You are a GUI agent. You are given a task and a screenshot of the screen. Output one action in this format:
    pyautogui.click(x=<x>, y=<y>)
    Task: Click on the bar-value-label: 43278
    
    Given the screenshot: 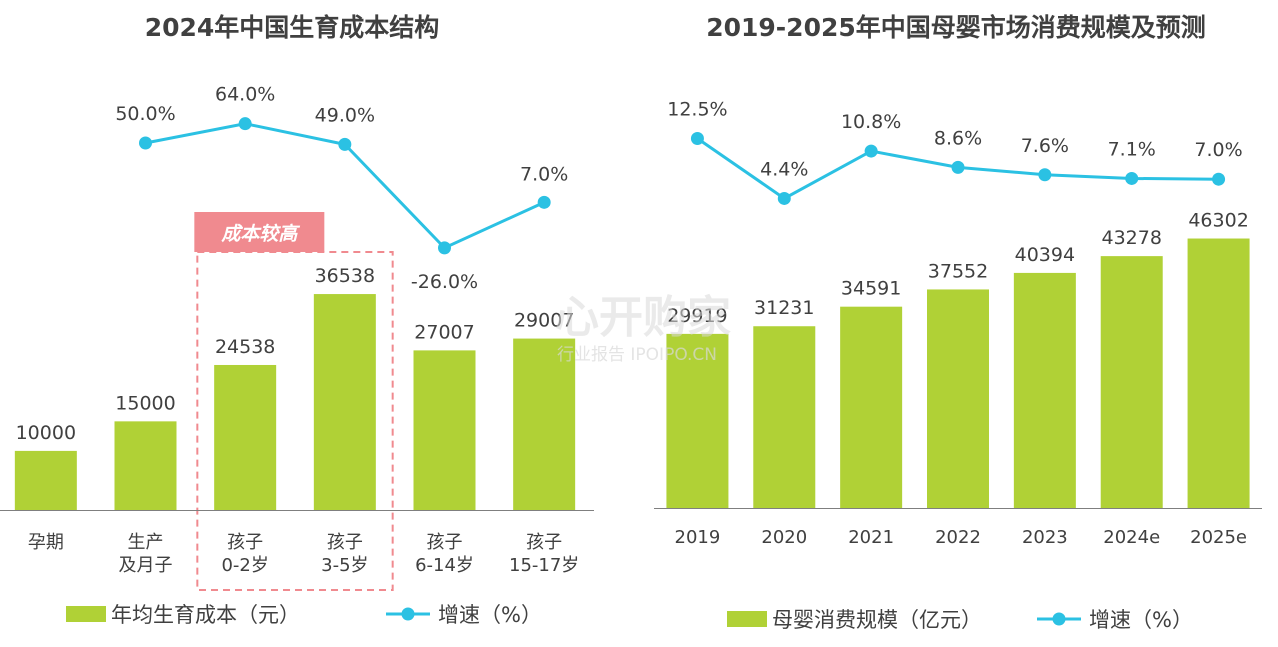 What is the action you would take?
    pyautogui.click(x=1131, y=238)
    